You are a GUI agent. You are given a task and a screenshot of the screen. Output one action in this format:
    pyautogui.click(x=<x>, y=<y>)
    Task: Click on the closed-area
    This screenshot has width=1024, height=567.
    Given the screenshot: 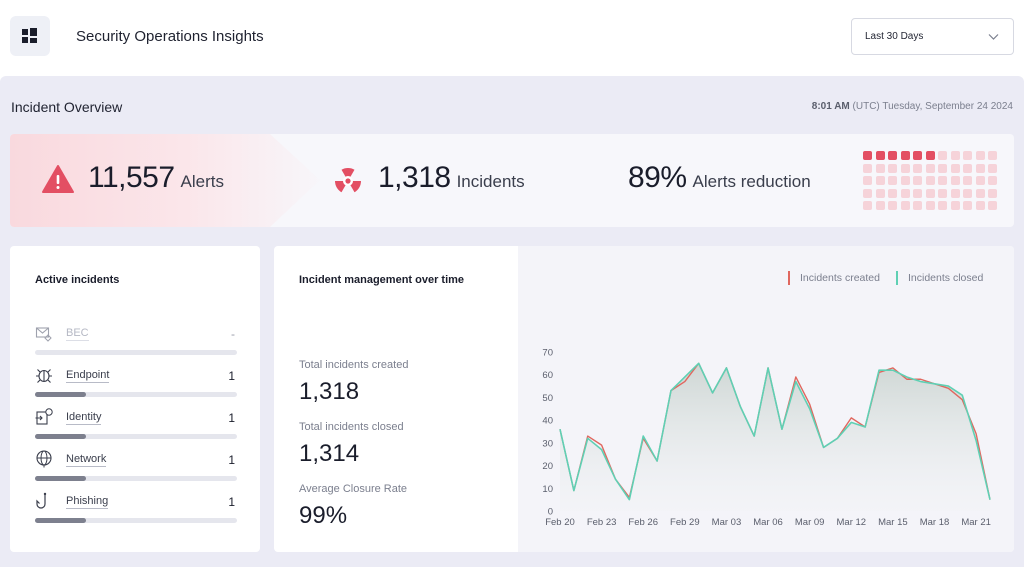 What is the action you would take?
    pyautogui.click(x=775, y=437)
    